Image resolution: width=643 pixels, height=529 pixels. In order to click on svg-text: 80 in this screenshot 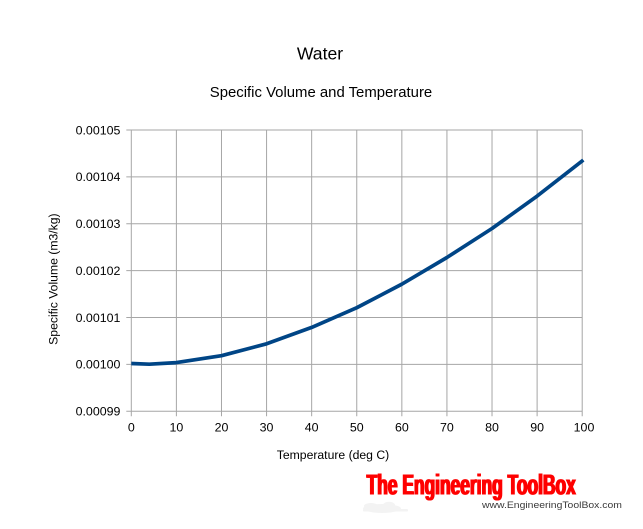, I will do `click(492, 428)`.